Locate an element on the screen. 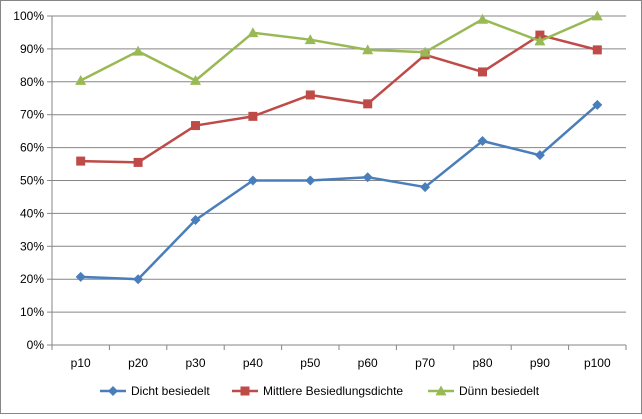 The width and height of the screenshot is (642, 419). series-line is located at coordinates (339, 48).